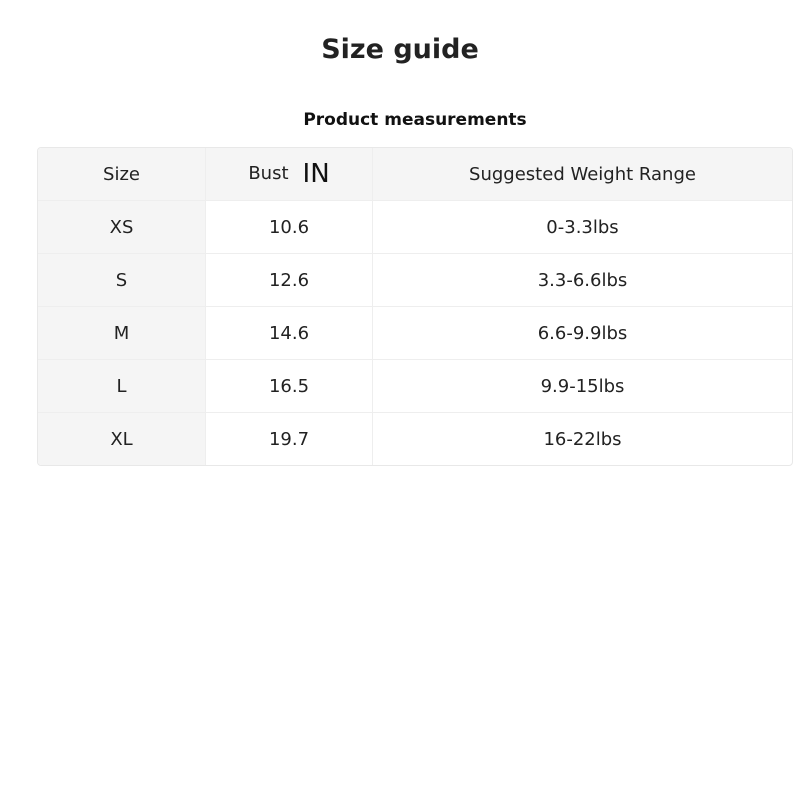 Image resolution: width=800 pixels, height=800 pixels. What do you see at coordinates (582, 174) in the screenshot?
I see `header-weight: Suggested Weight Range` at bounding box center [582, 174].